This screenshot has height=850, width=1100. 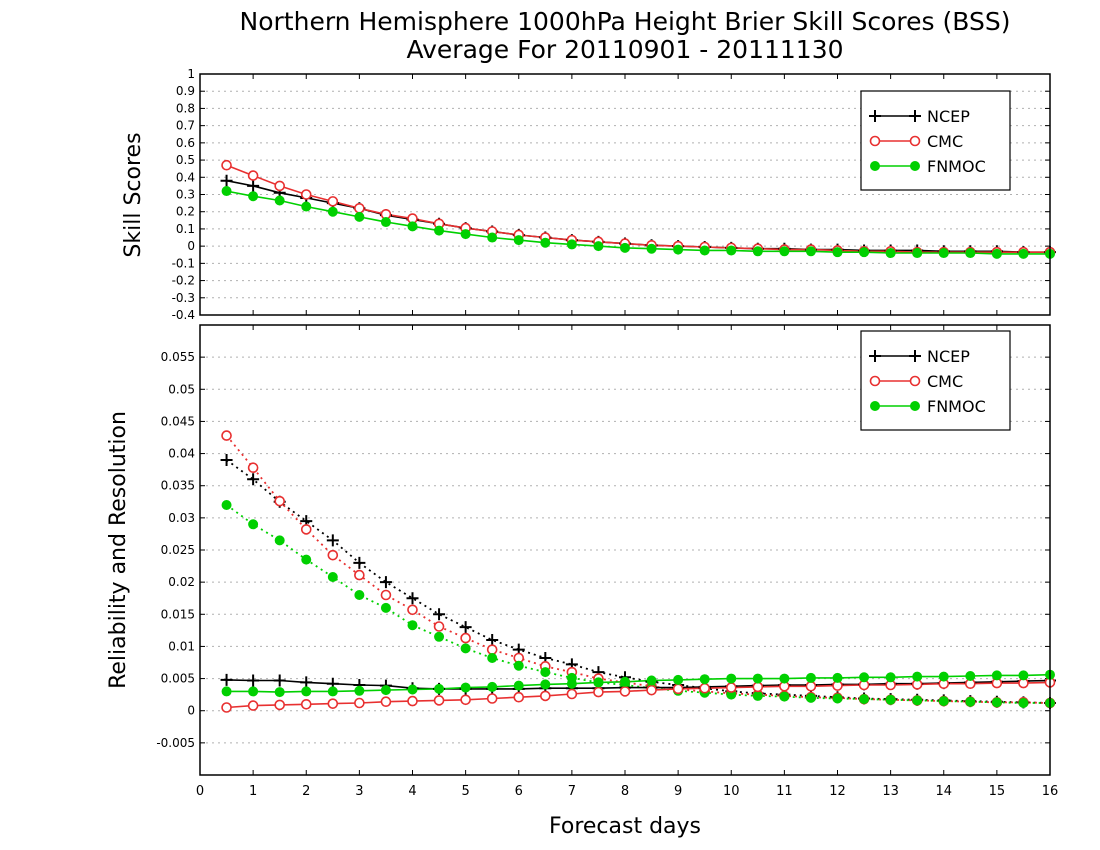 What do you see at coordinates (1050, 791) in the screenshot?
I see `x-tick-label: 16` at bounding box center [1050, 791].